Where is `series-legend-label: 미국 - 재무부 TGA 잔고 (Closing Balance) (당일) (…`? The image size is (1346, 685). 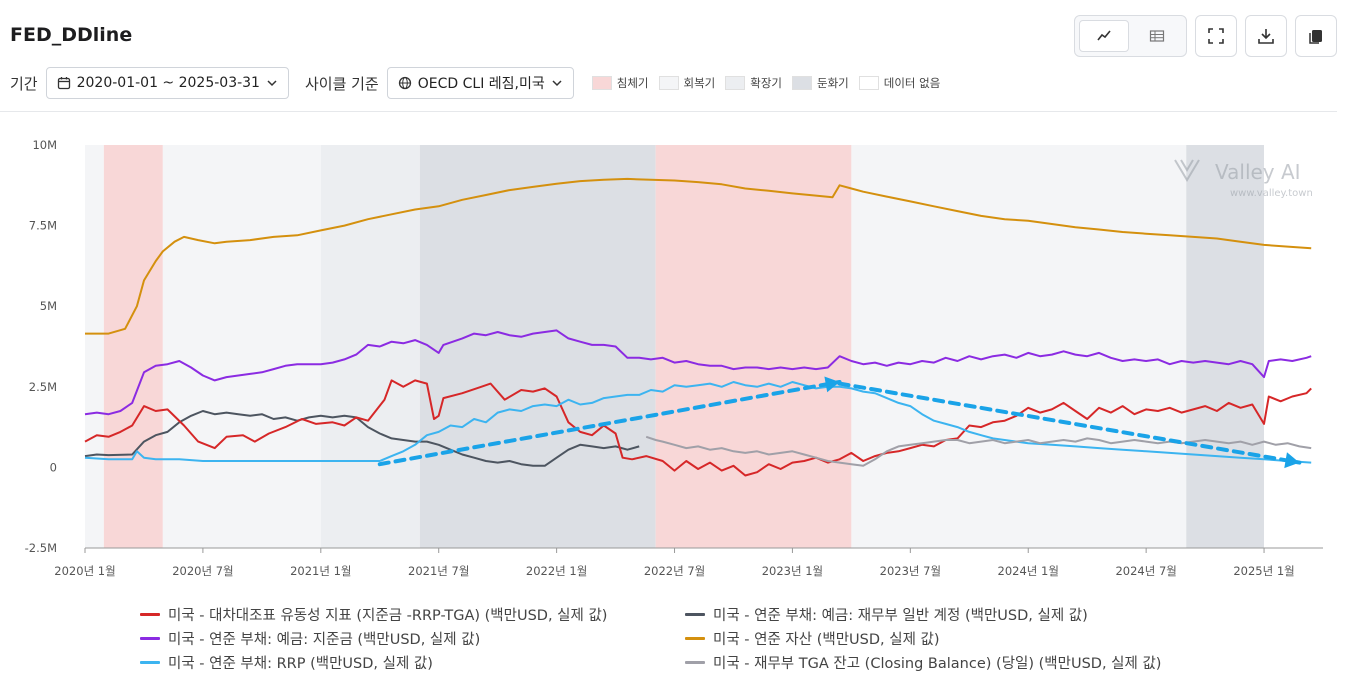
series-legend-label: 미국 - 재무부 TGA 잔고 (Closing Balance) (당일) (… is located at coordinates (937, 663).